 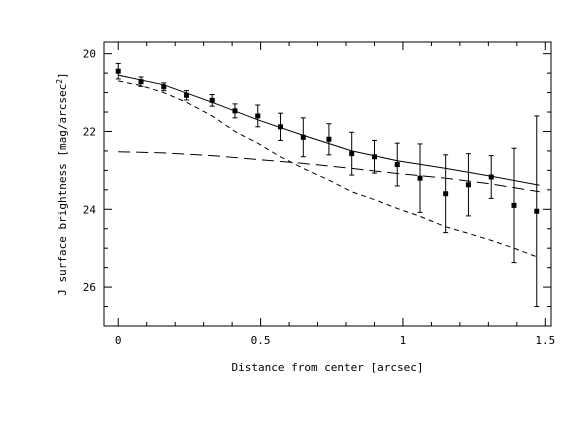 I want to click on y-axis-label-tail: ], so click(x=62, y=75).